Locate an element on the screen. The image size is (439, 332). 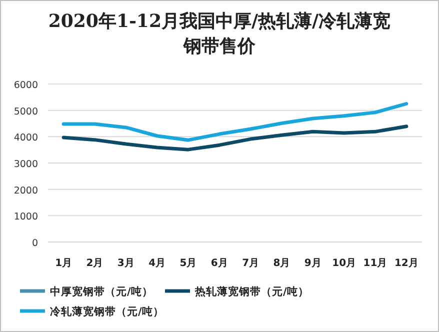
legend-label: 冷轧薄宽钢带（元/吨） is located at coordinates (107, 311).